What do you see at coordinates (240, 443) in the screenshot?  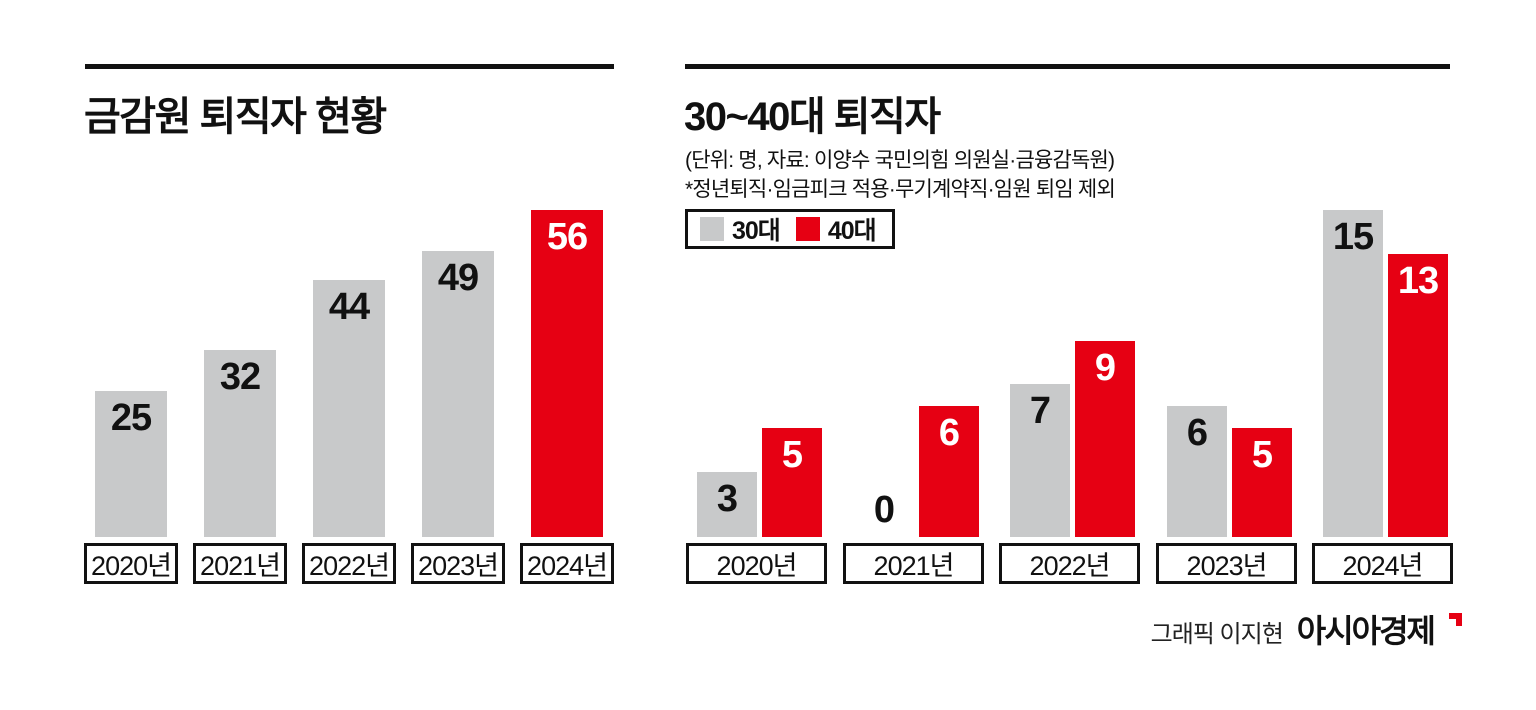 I see `bar-2021년` at bounding box center [240, 443].